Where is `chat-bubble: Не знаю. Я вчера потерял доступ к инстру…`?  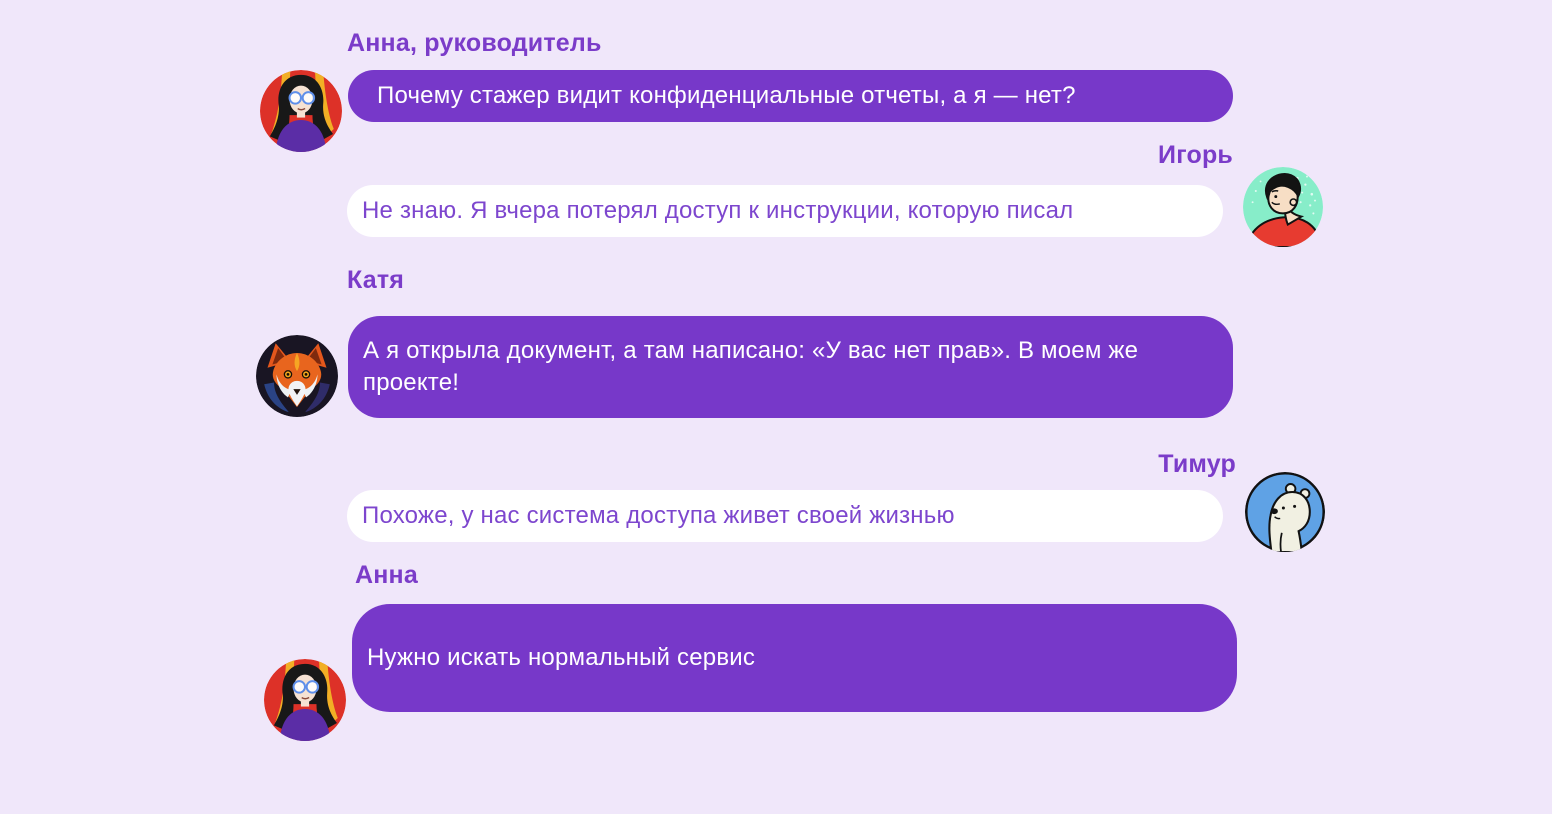 chat-bubble: Не знаю. Я вчера потерял доступ к инстру… is located at coordinates (785, 211).